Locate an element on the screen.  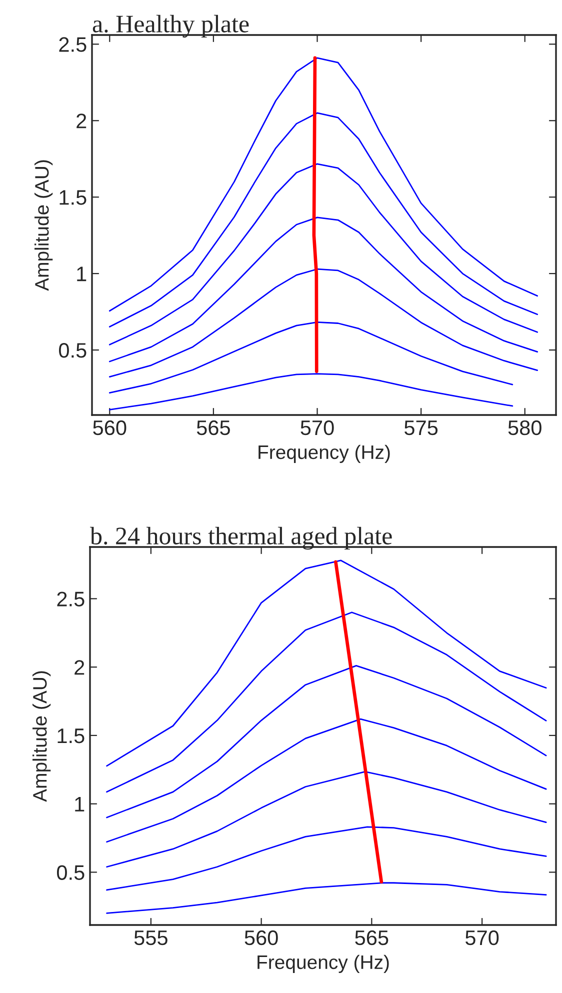
x-tick-label: 575 is located at coordinates (421, 428).